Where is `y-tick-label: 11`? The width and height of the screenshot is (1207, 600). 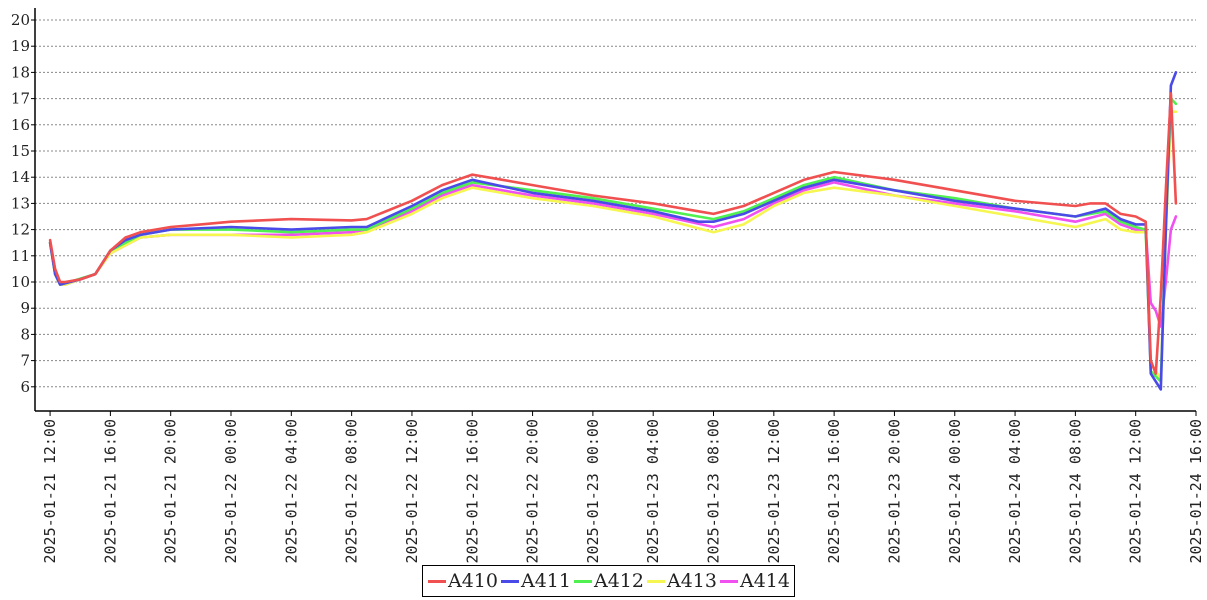
y-tick-label: 11 is located at coordinates (20, 256).